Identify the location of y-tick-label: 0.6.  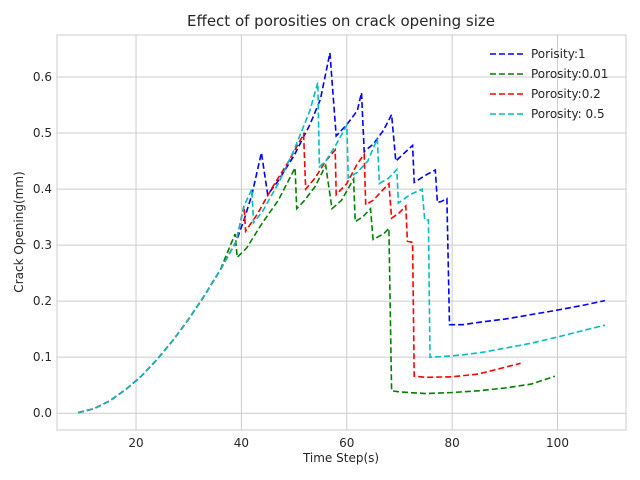
(42, 77).